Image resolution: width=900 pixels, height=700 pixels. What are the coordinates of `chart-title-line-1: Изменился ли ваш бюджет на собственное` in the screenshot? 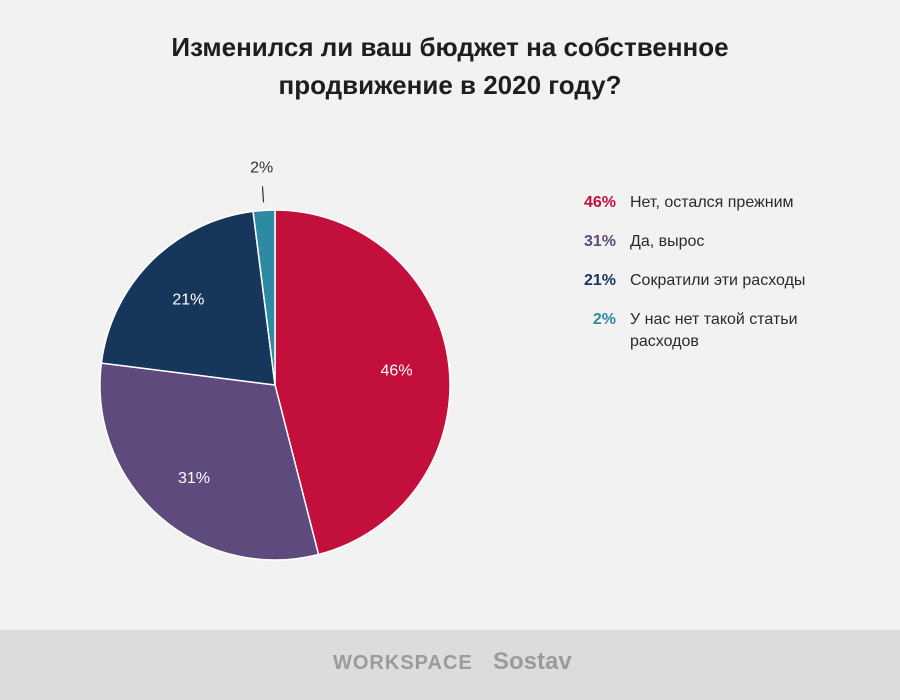 It's located at (450, 47).